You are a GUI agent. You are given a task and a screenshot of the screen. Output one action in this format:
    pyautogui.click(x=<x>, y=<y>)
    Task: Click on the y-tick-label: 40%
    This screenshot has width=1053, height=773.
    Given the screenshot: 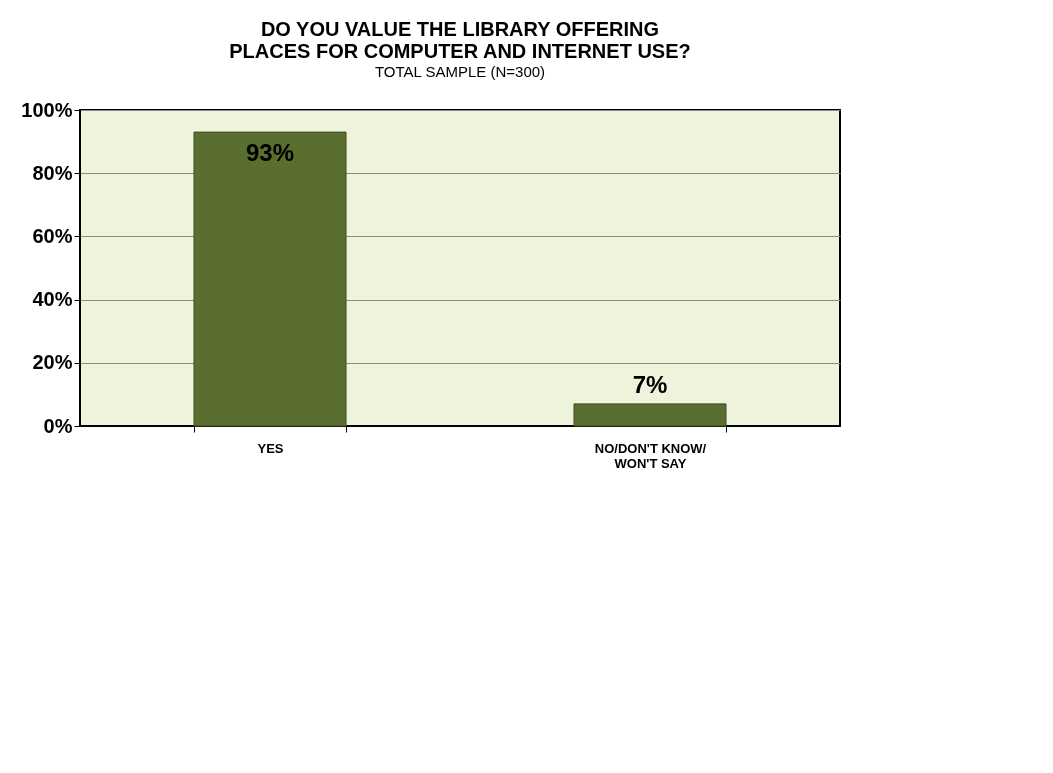 What is the action you would take?
    pyautogui.click(x=52, y=299)
    